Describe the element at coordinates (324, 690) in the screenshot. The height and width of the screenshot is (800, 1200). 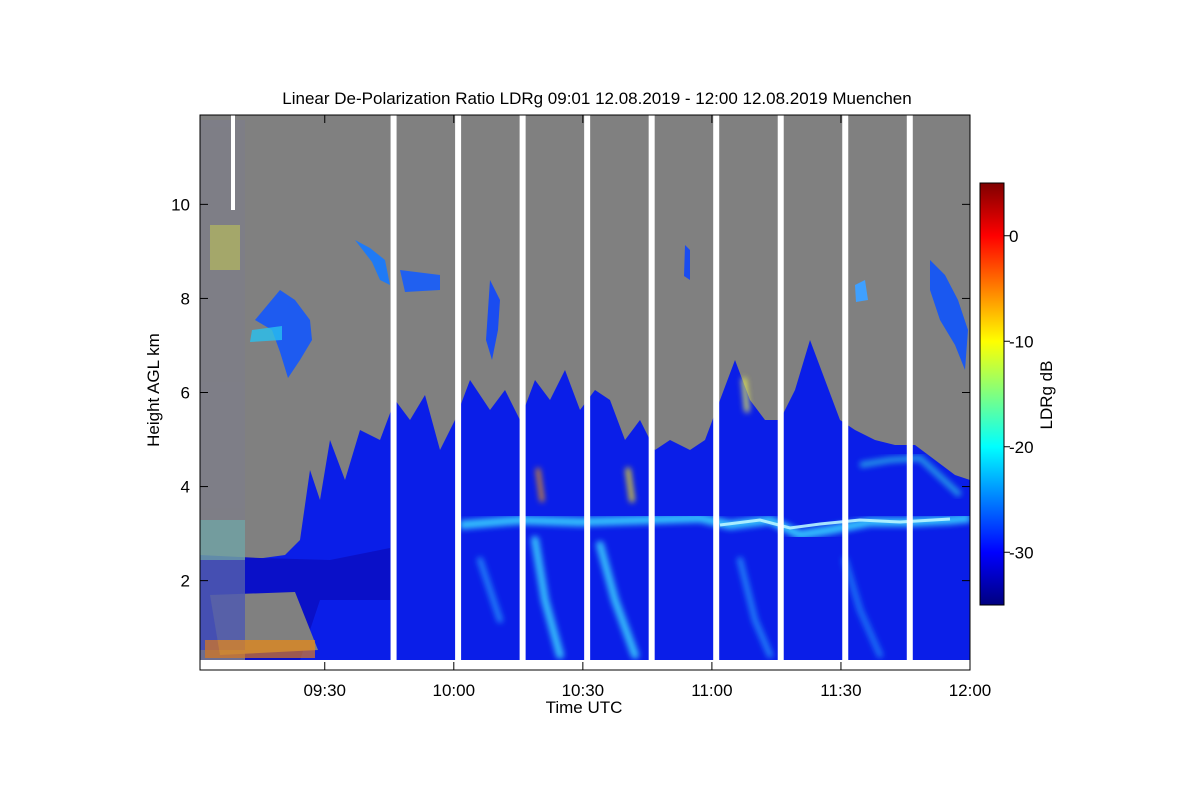
I see `x-tick-label: 09:30` at that location.